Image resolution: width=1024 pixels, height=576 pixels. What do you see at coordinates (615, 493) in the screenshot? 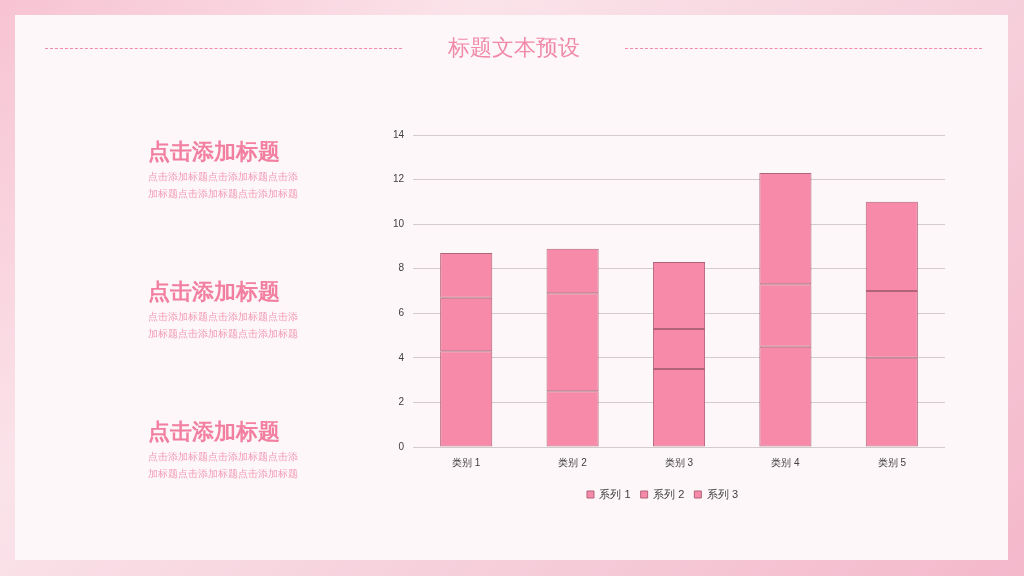
I see `legend-label: 系列 1` at bounding box center [615, 493].